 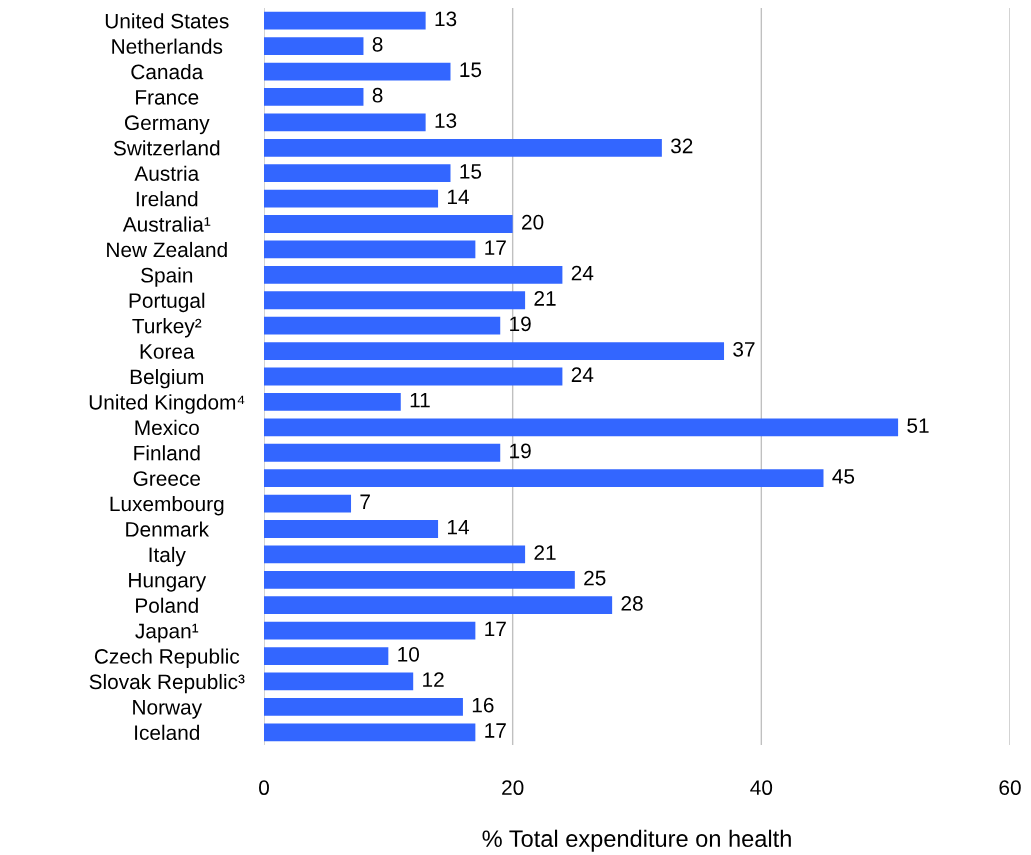 I want to click on data-label: 11, so click(x=420, y=400).